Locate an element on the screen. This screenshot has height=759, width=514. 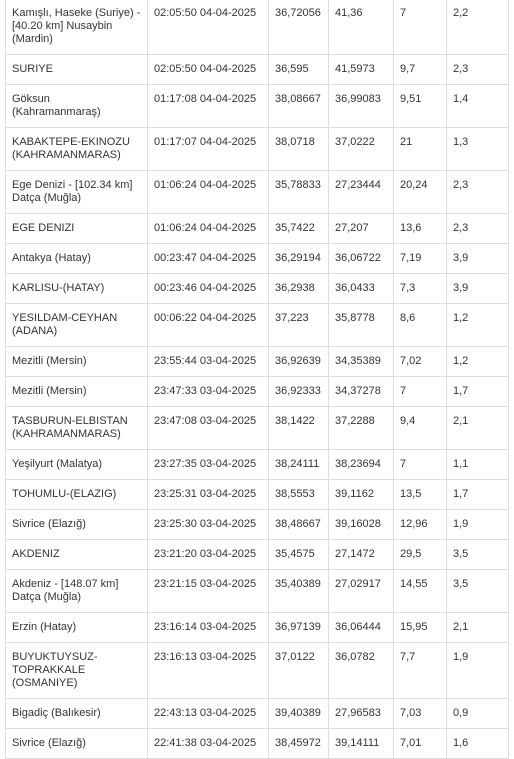
latitude-cell: 37,223 is located at coordinates (298, 325).